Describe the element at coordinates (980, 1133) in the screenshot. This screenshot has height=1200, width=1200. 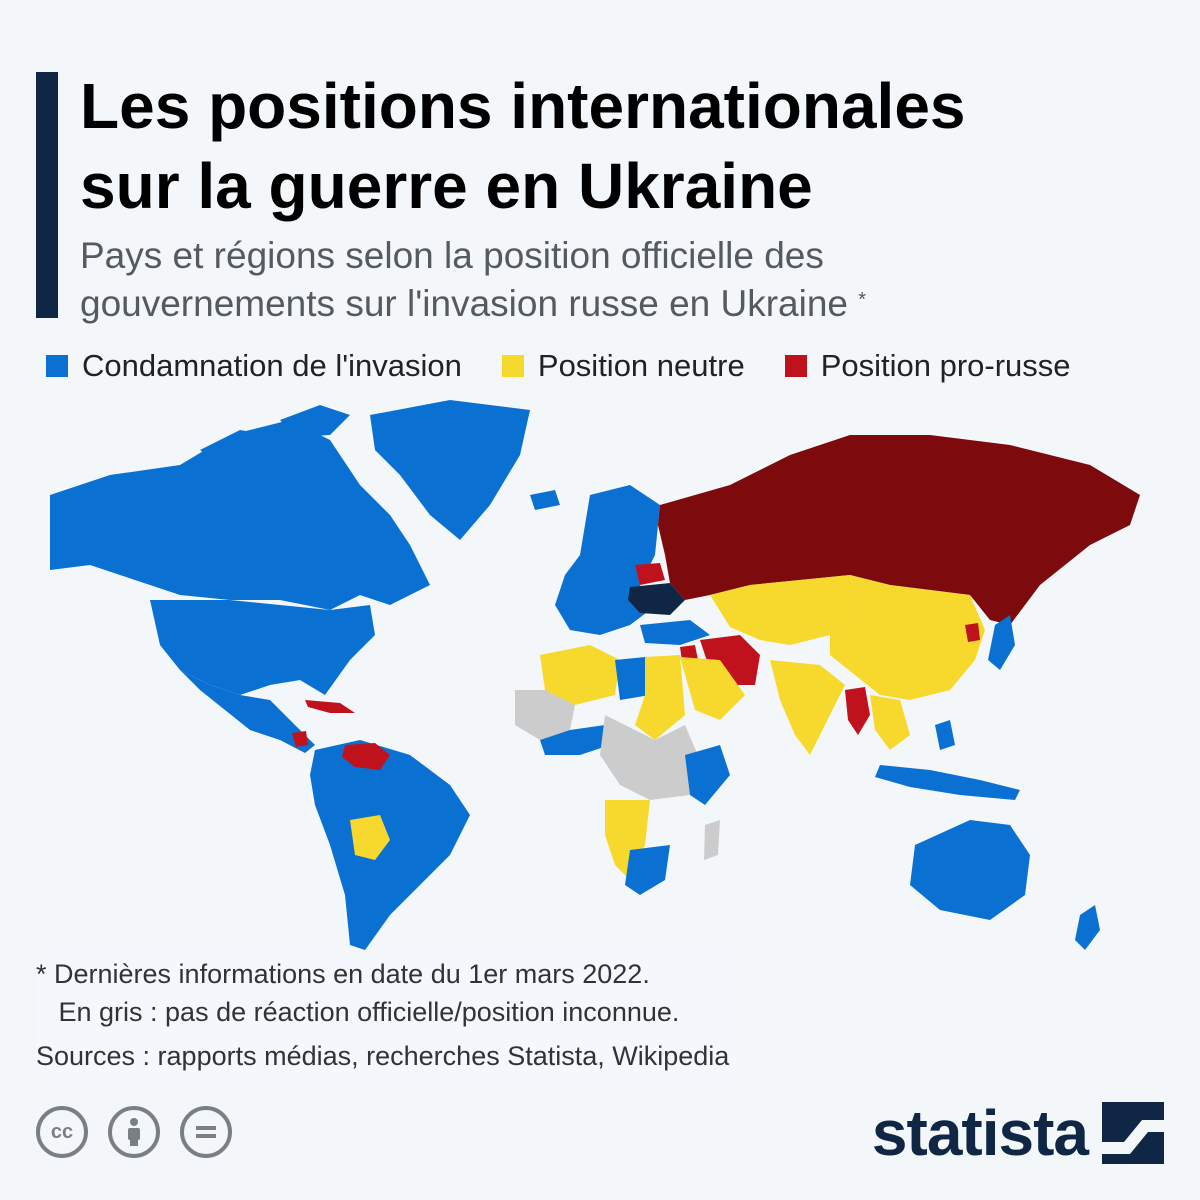
I see `brand-name: statista` at that location.